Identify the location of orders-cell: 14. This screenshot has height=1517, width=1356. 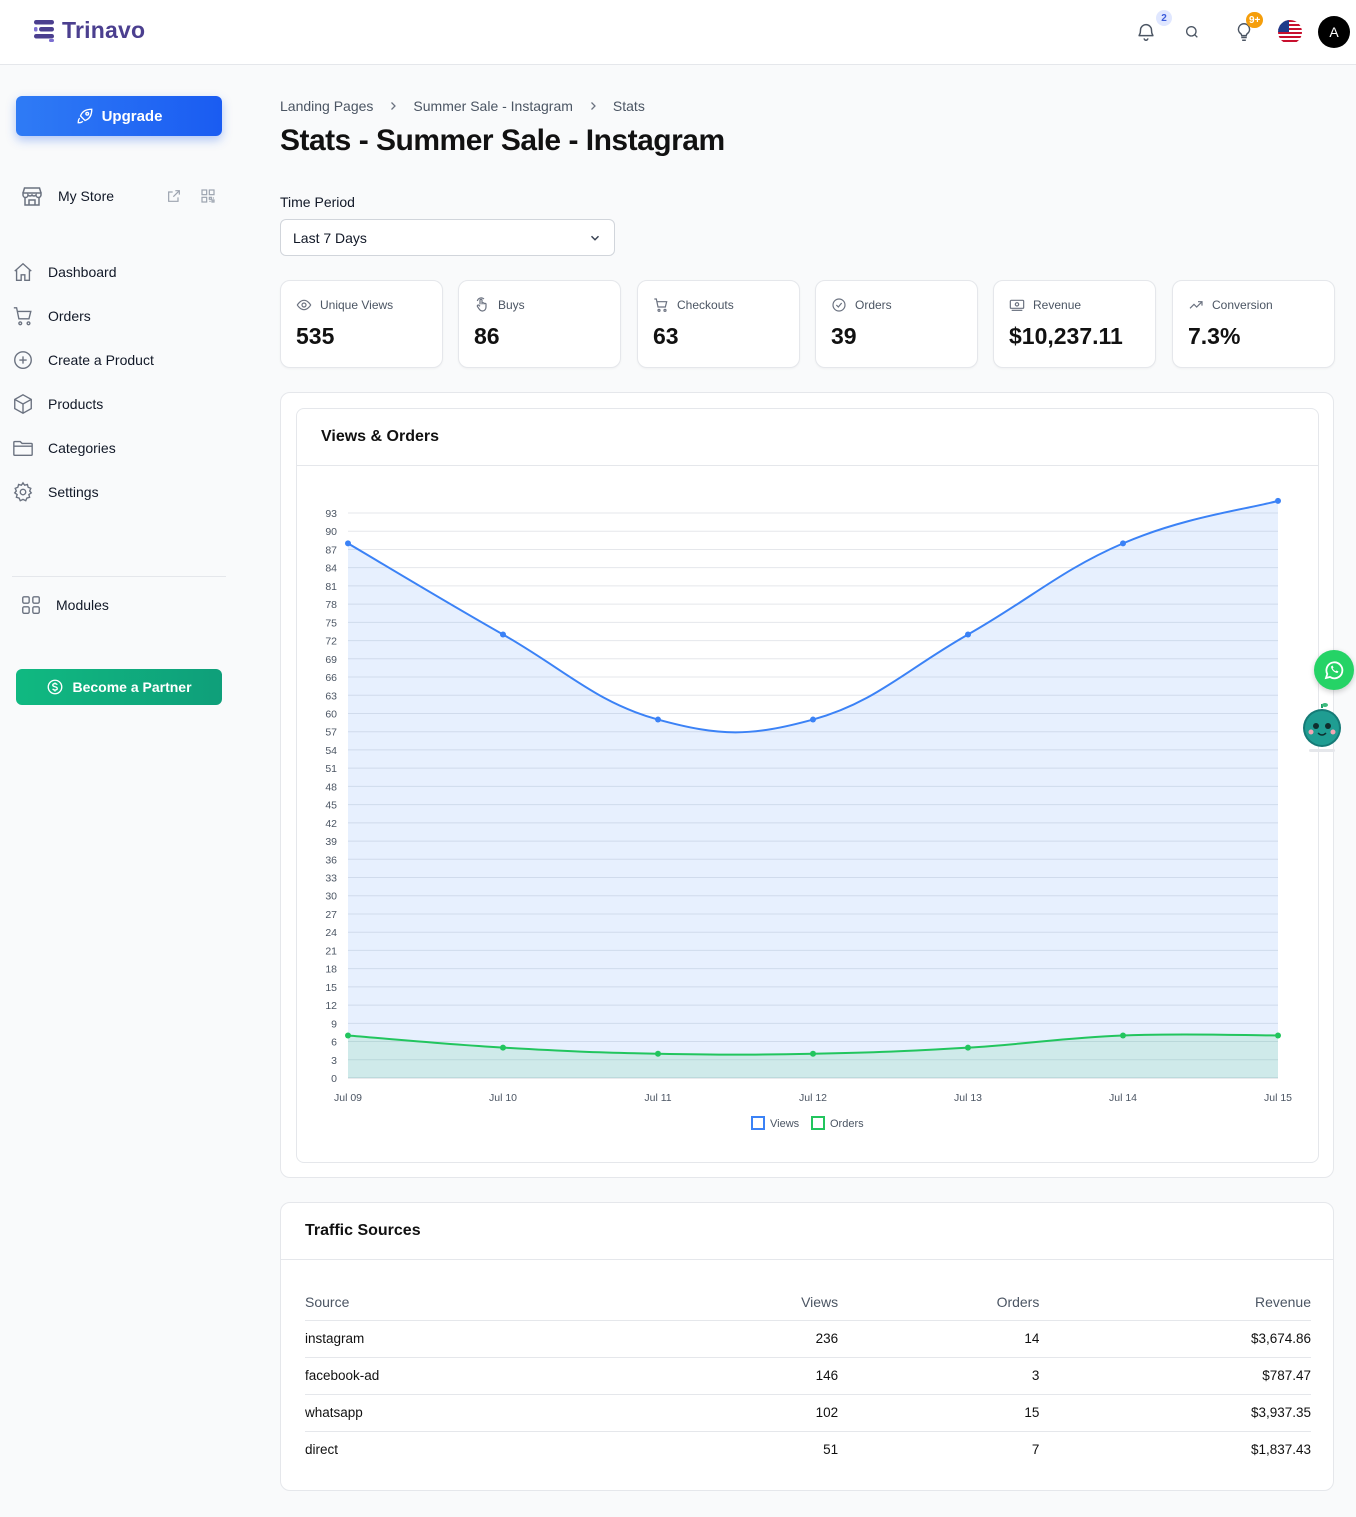
(939, 1339).